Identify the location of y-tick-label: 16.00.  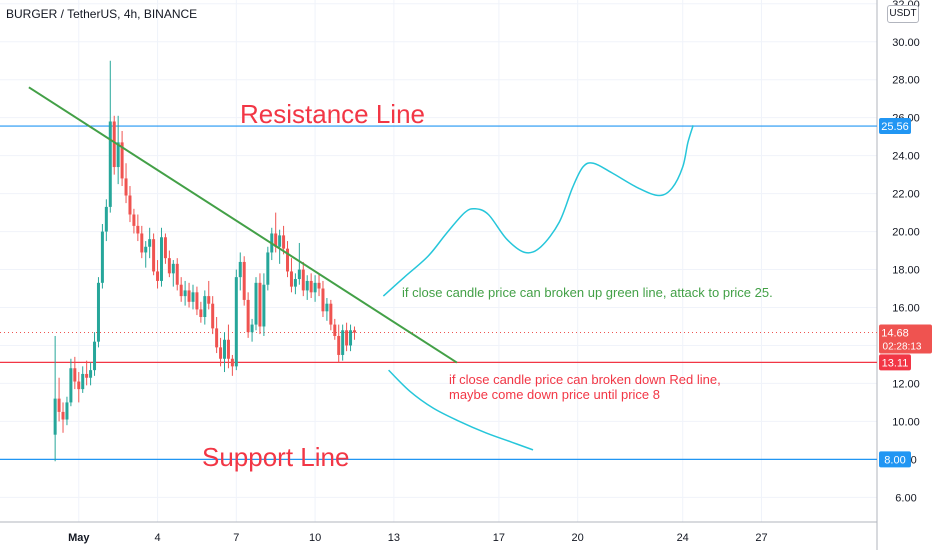
(906, 309).